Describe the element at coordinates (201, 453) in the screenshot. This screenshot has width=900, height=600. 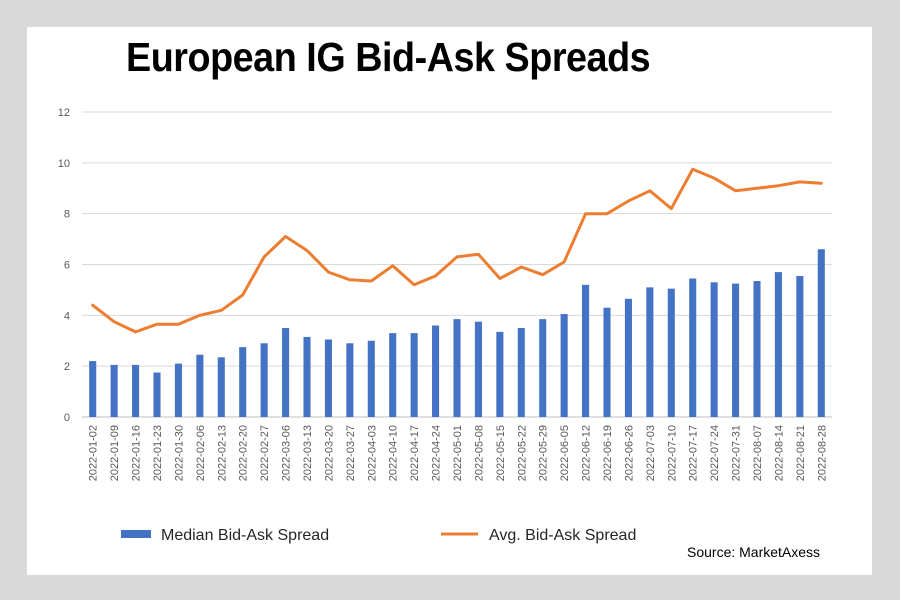
I see `x-tick-label: 2022-02-06` at that location.